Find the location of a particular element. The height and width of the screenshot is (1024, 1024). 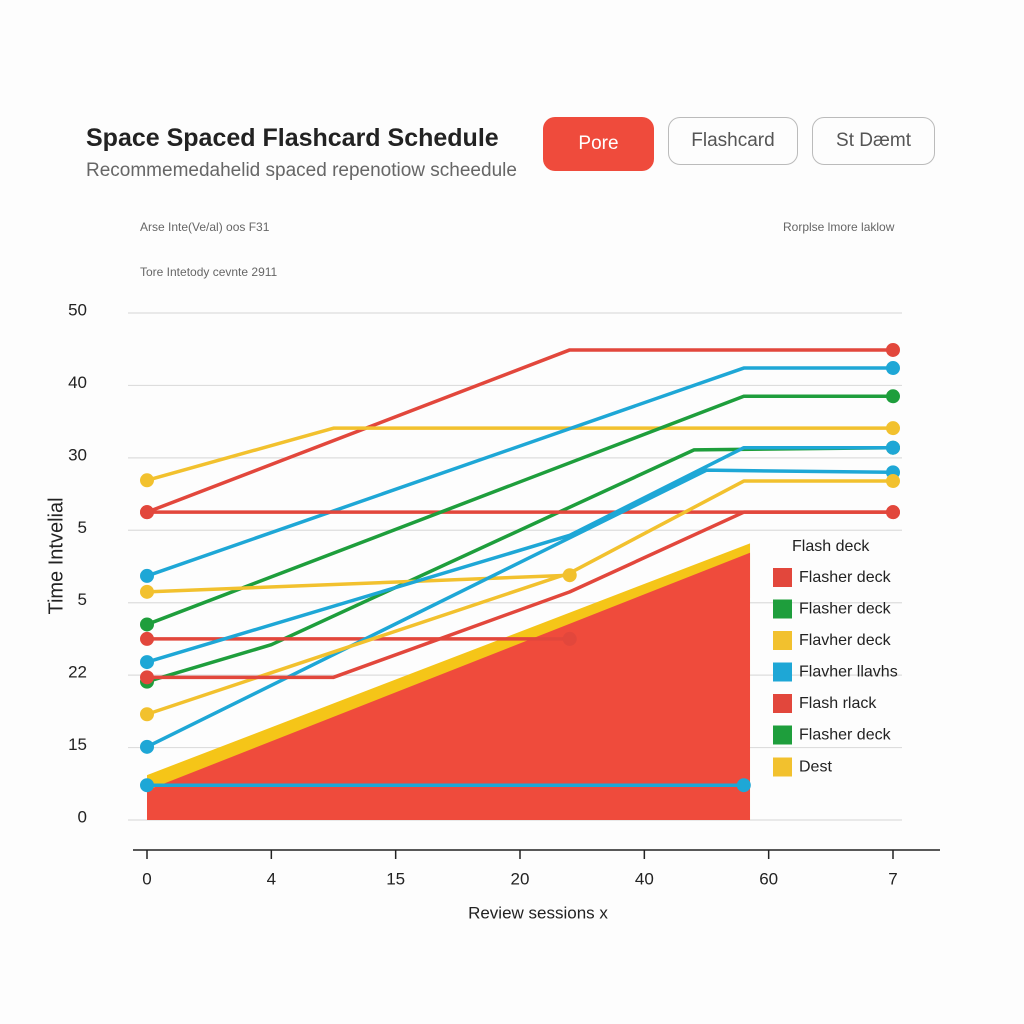

y-tick-label: 0 is located at coordinates (82, 816).